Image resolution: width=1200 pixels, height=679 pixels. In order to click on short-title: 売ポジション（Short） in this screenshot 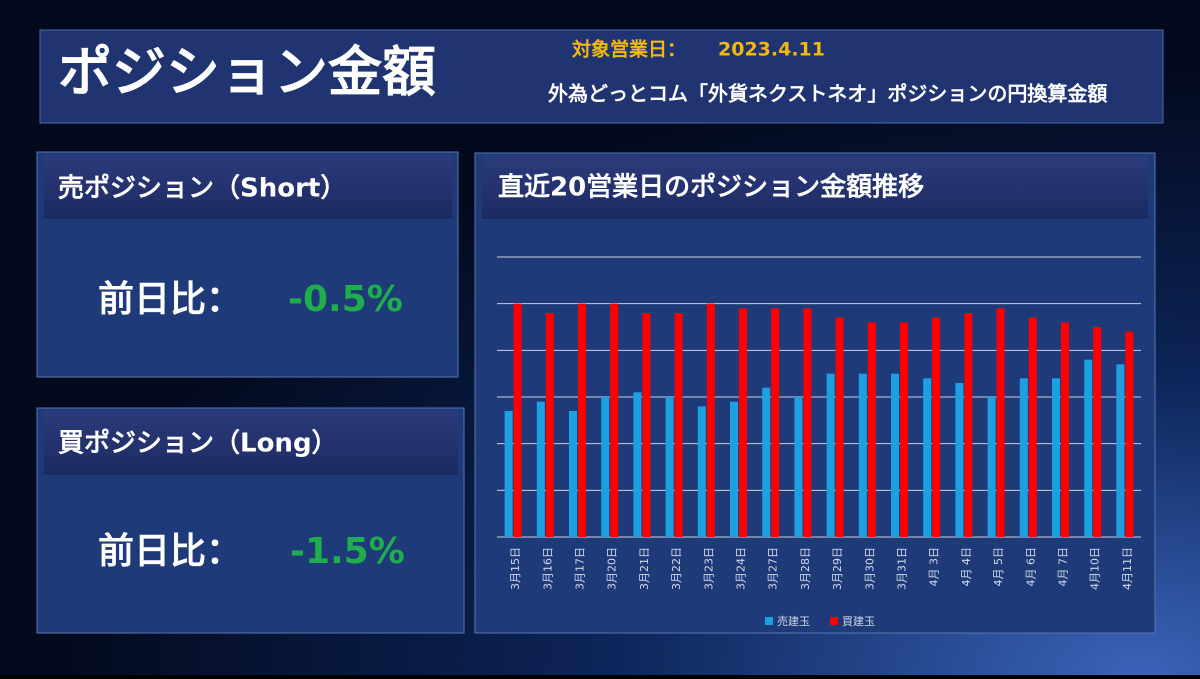, I will do `click(202, 188)`.